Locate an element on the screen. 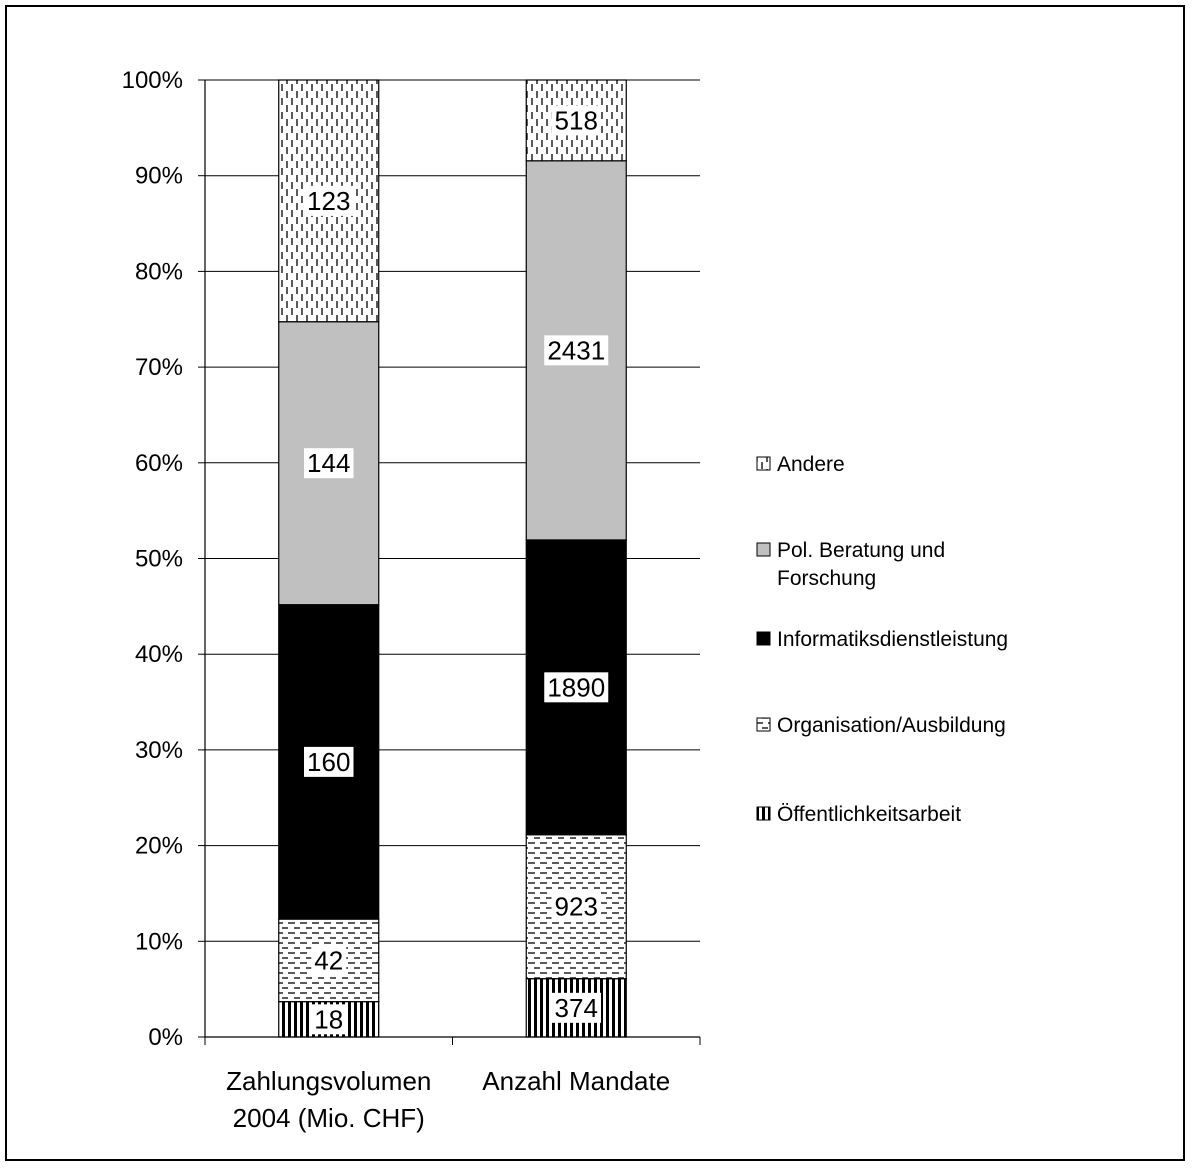 The image size is (1192, 1168). data-label: 18 is located at coordinates (328, 1019).